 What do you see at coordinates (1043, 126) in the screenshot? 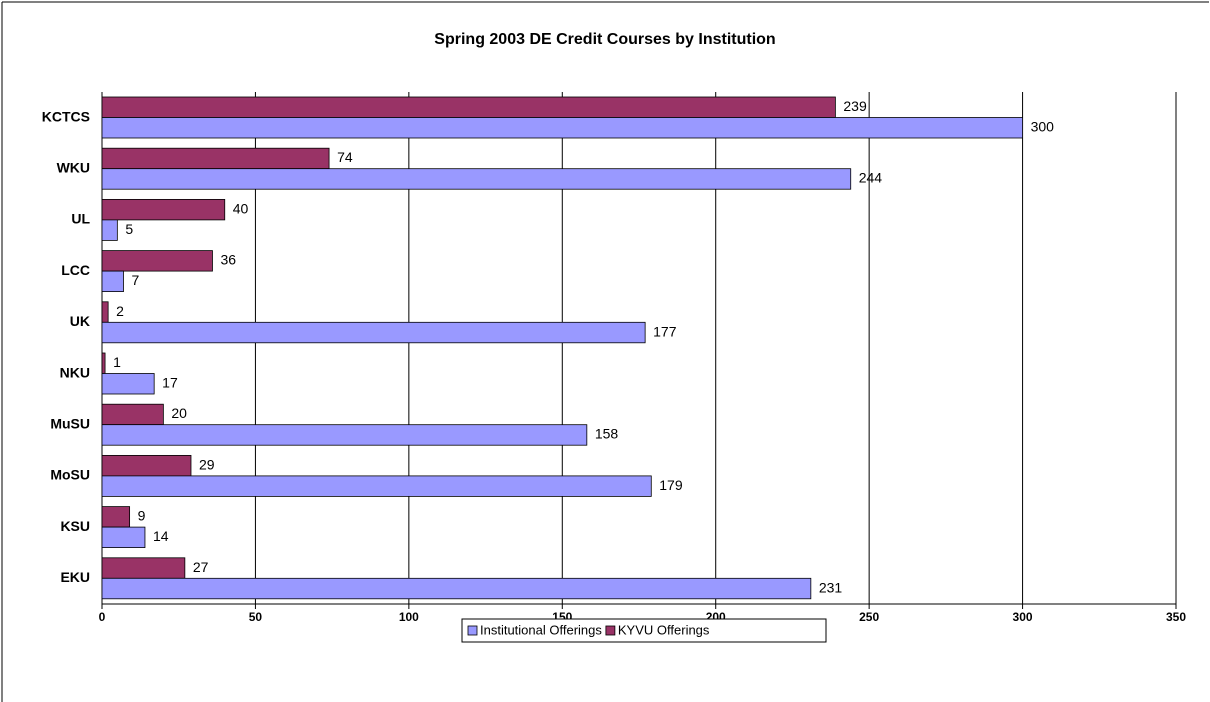
I see `value-label: 300` at bounding box center [1043, 126].